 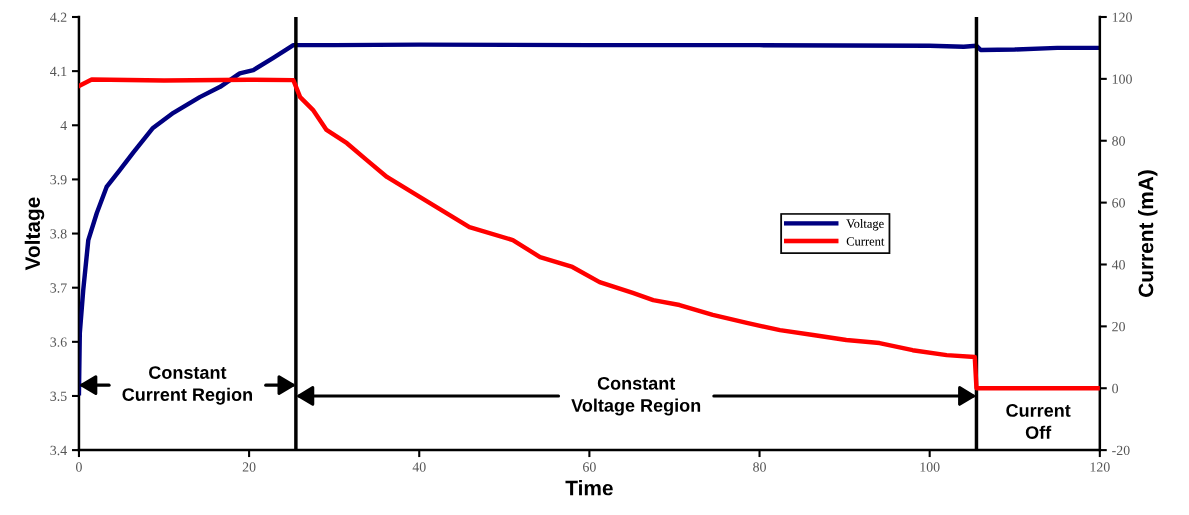 I want to click on x-tick-label: 0, so click(x=79, y=467).